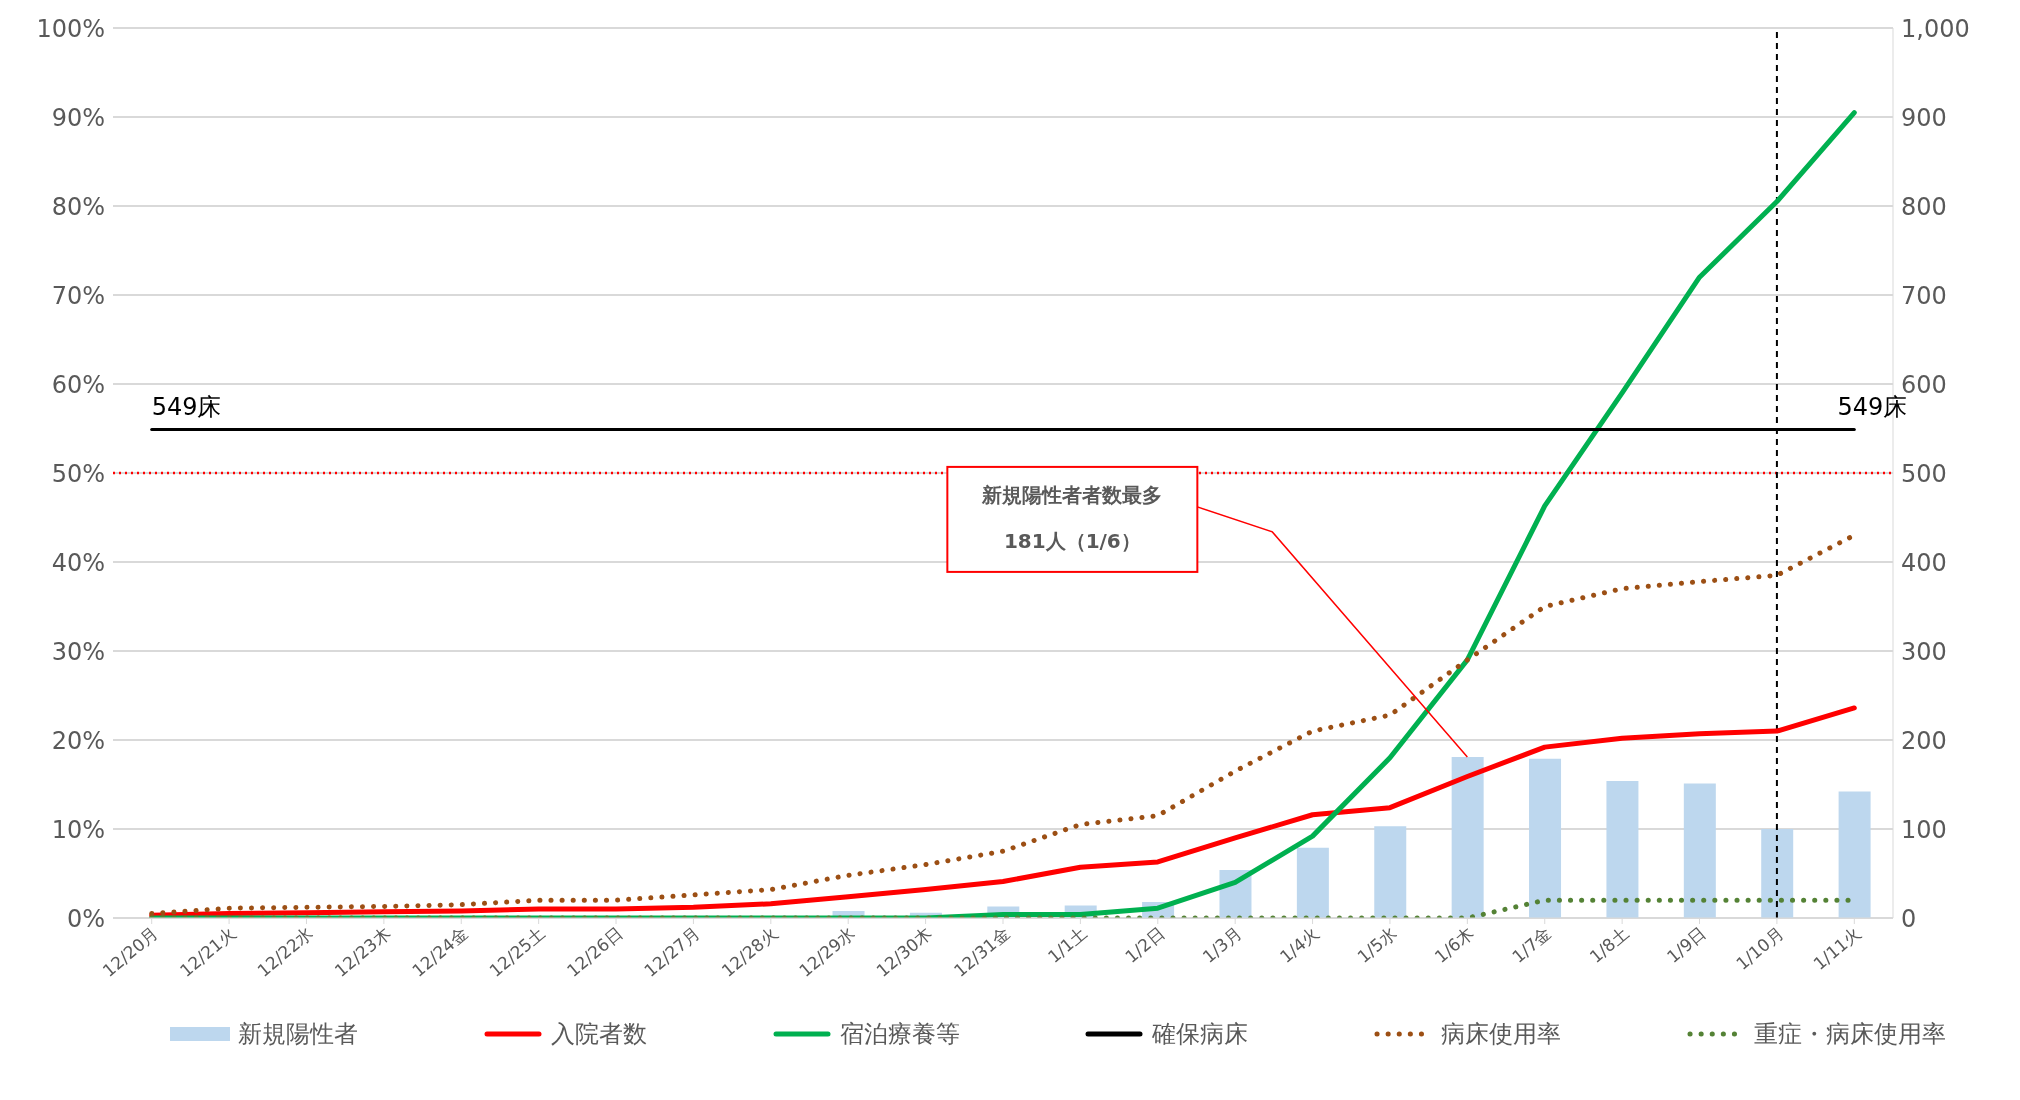 The image size is (2020, 1100). I want to click on legend-label: 確保病床, so click(1200, 1034).